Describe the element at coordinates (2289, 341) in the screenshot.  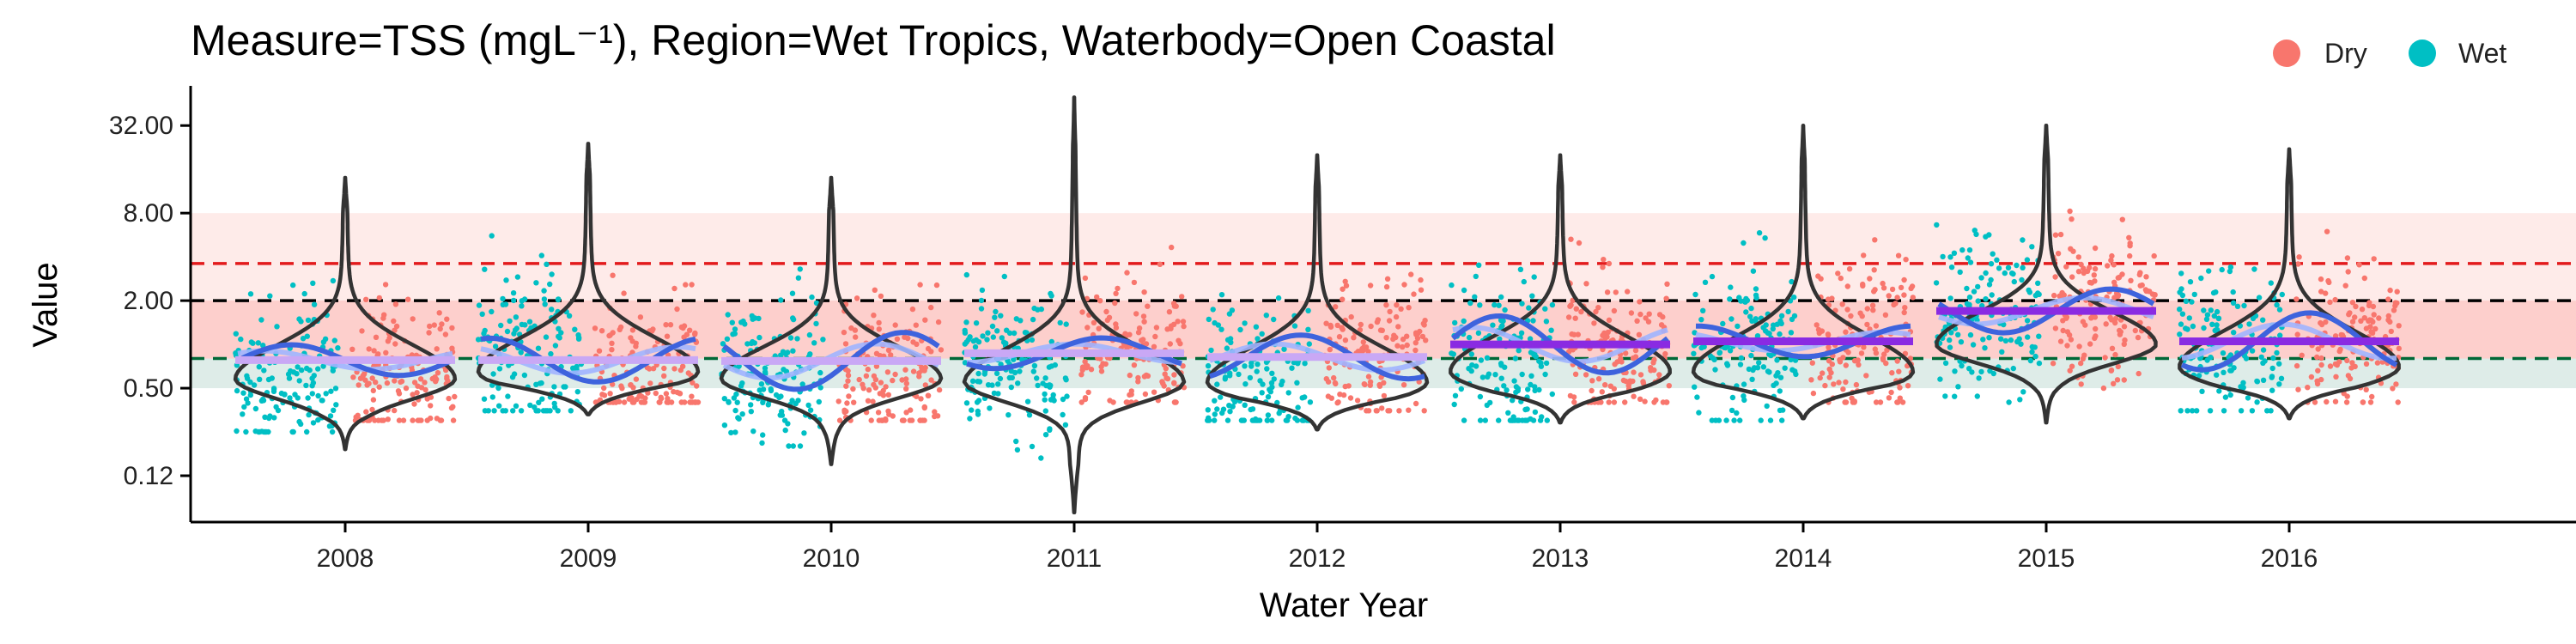
I see `trend-light-2016` at that location.